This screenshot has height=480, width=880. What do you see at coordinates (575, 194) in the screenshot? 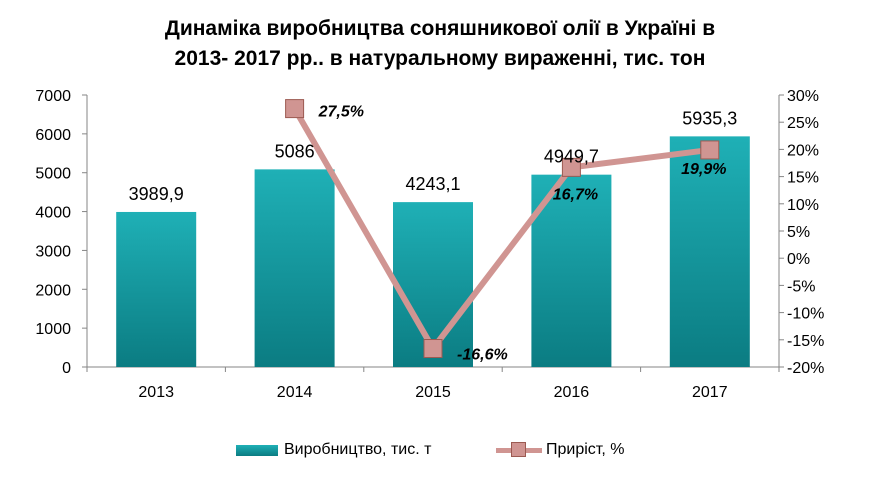
I see `growth-value-label: 16,7%` at bounding box center [575, 194].